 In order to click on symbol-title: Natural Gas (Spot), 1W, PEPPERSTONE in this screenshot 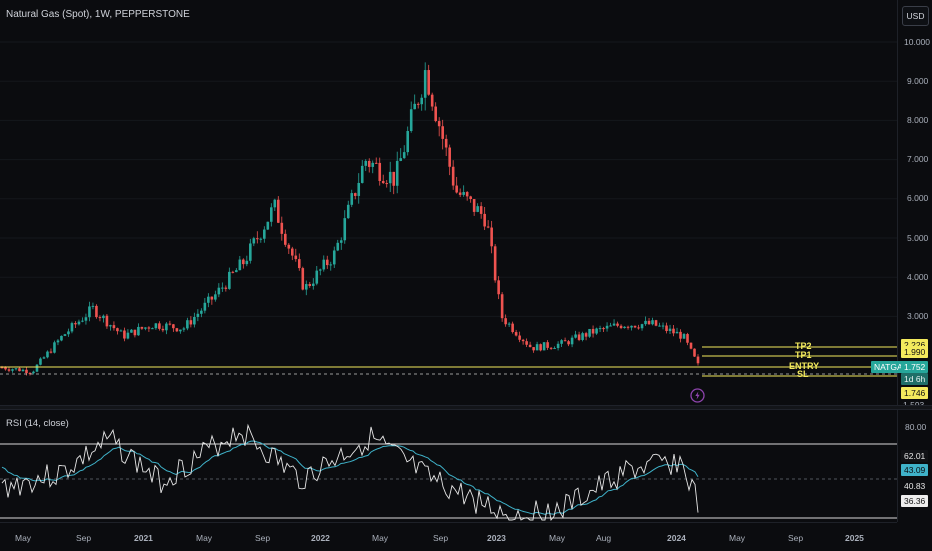, I will do `click(98, 14)`.